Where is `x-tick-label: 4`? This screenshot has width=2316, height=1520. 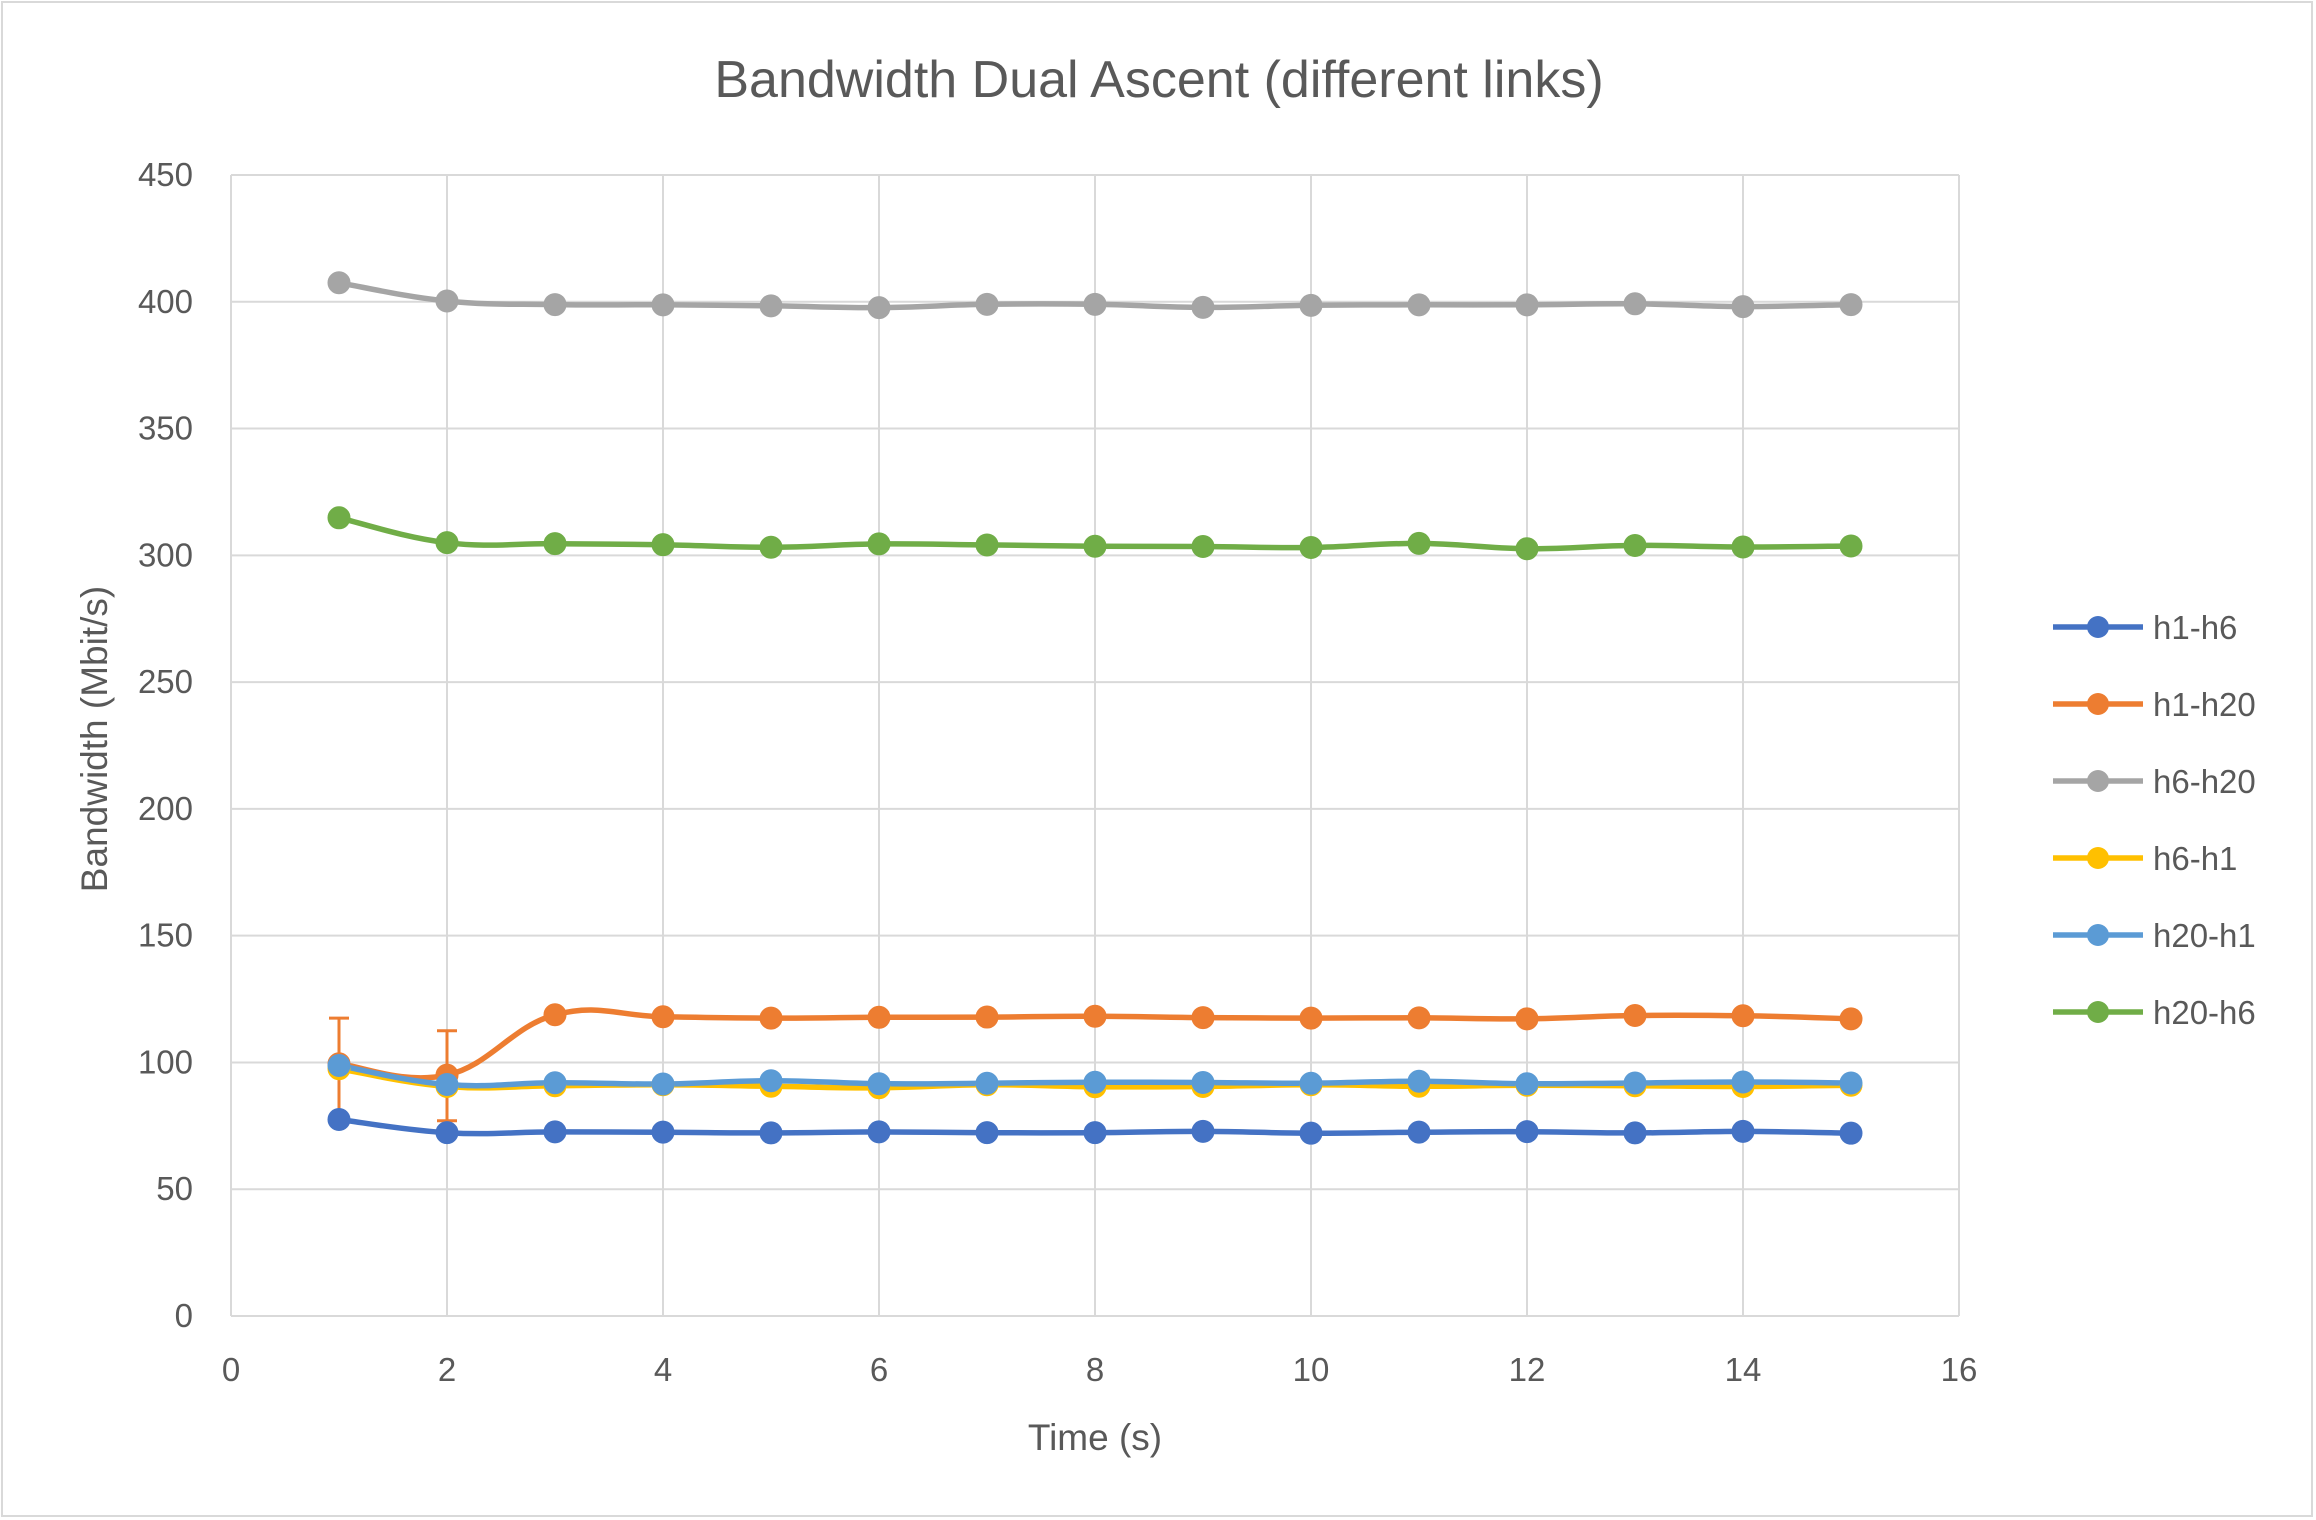 x-tick-label: 4 is located at coordinates (663, 1369).